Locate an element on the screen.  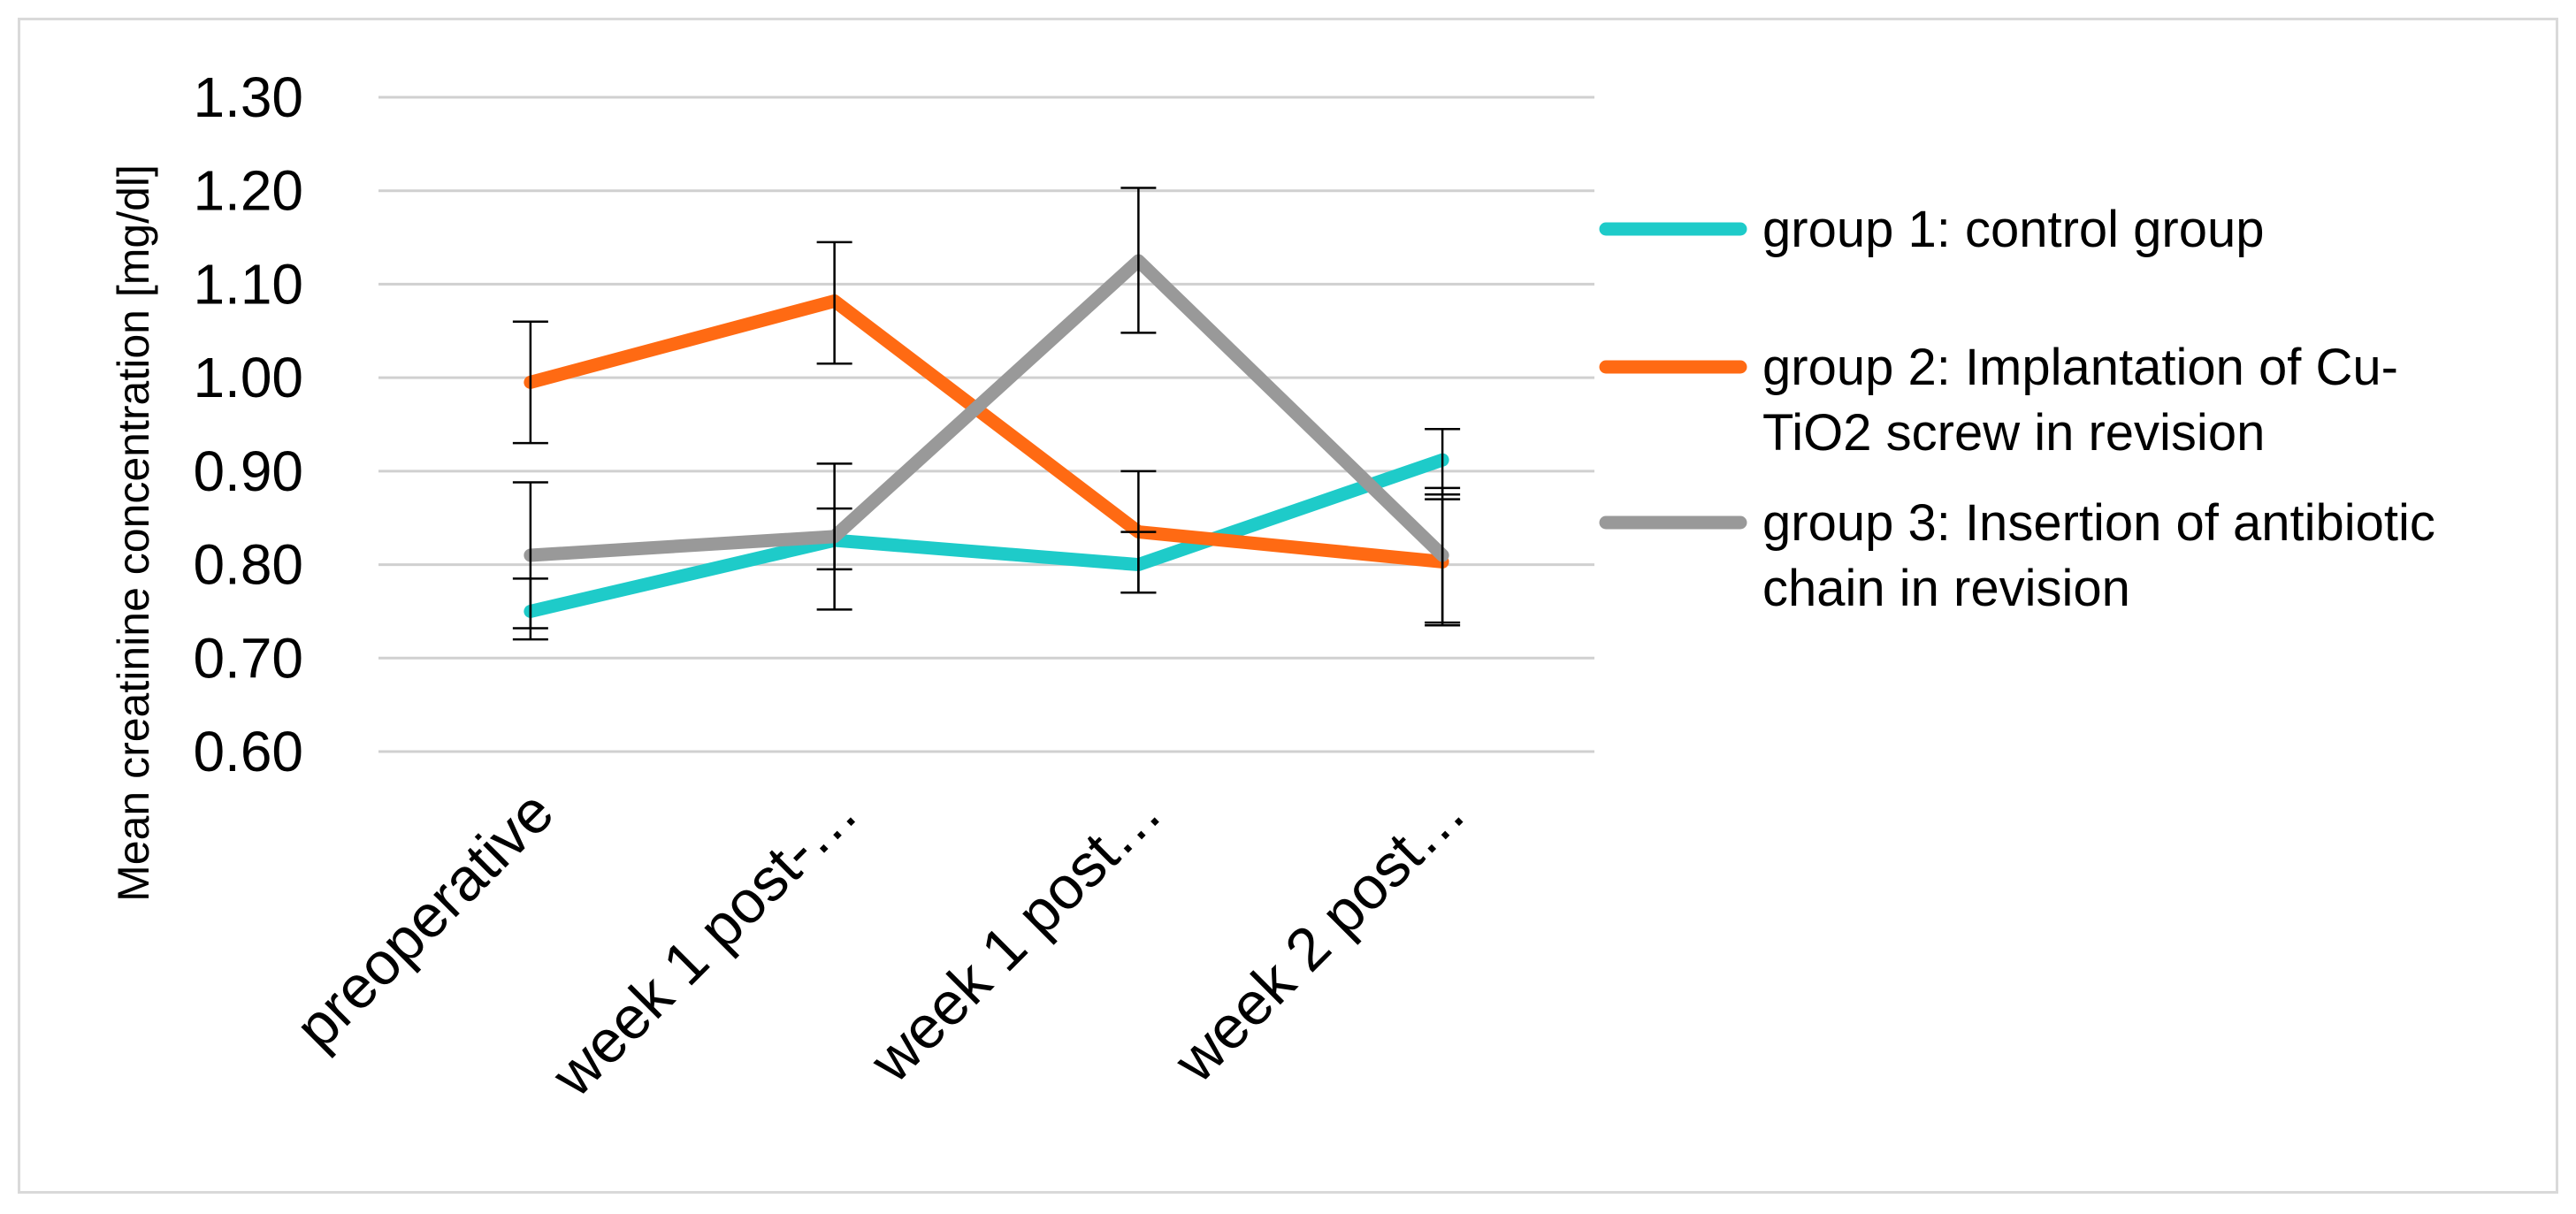
y-axis-label: Mean creatinine concentration [mg/dl] is located at coordinates (133, 533).